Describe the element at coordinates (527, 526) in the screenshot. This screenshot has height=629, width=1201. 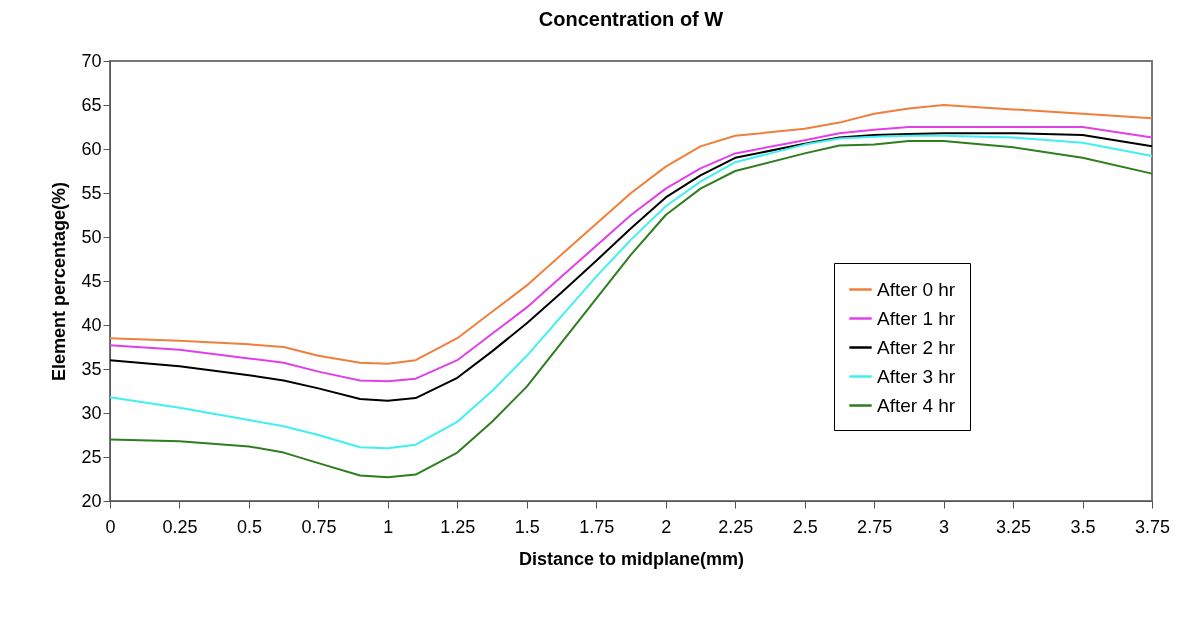
I see `x-tick-label: 1.5` at that location.